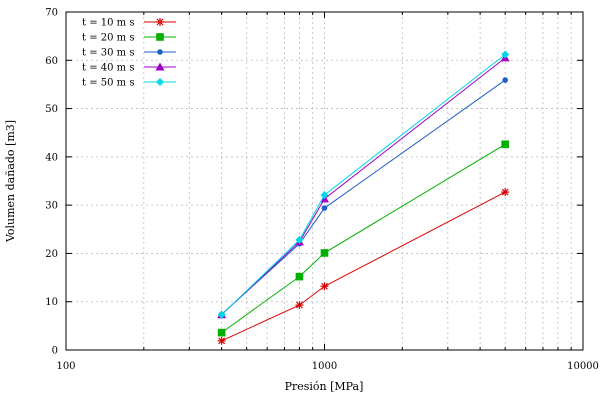  What do you see at coordinates (108, 38) in the screenshot?
I see `legend-label: t = 20 m s` at bounding box center [108, 38].